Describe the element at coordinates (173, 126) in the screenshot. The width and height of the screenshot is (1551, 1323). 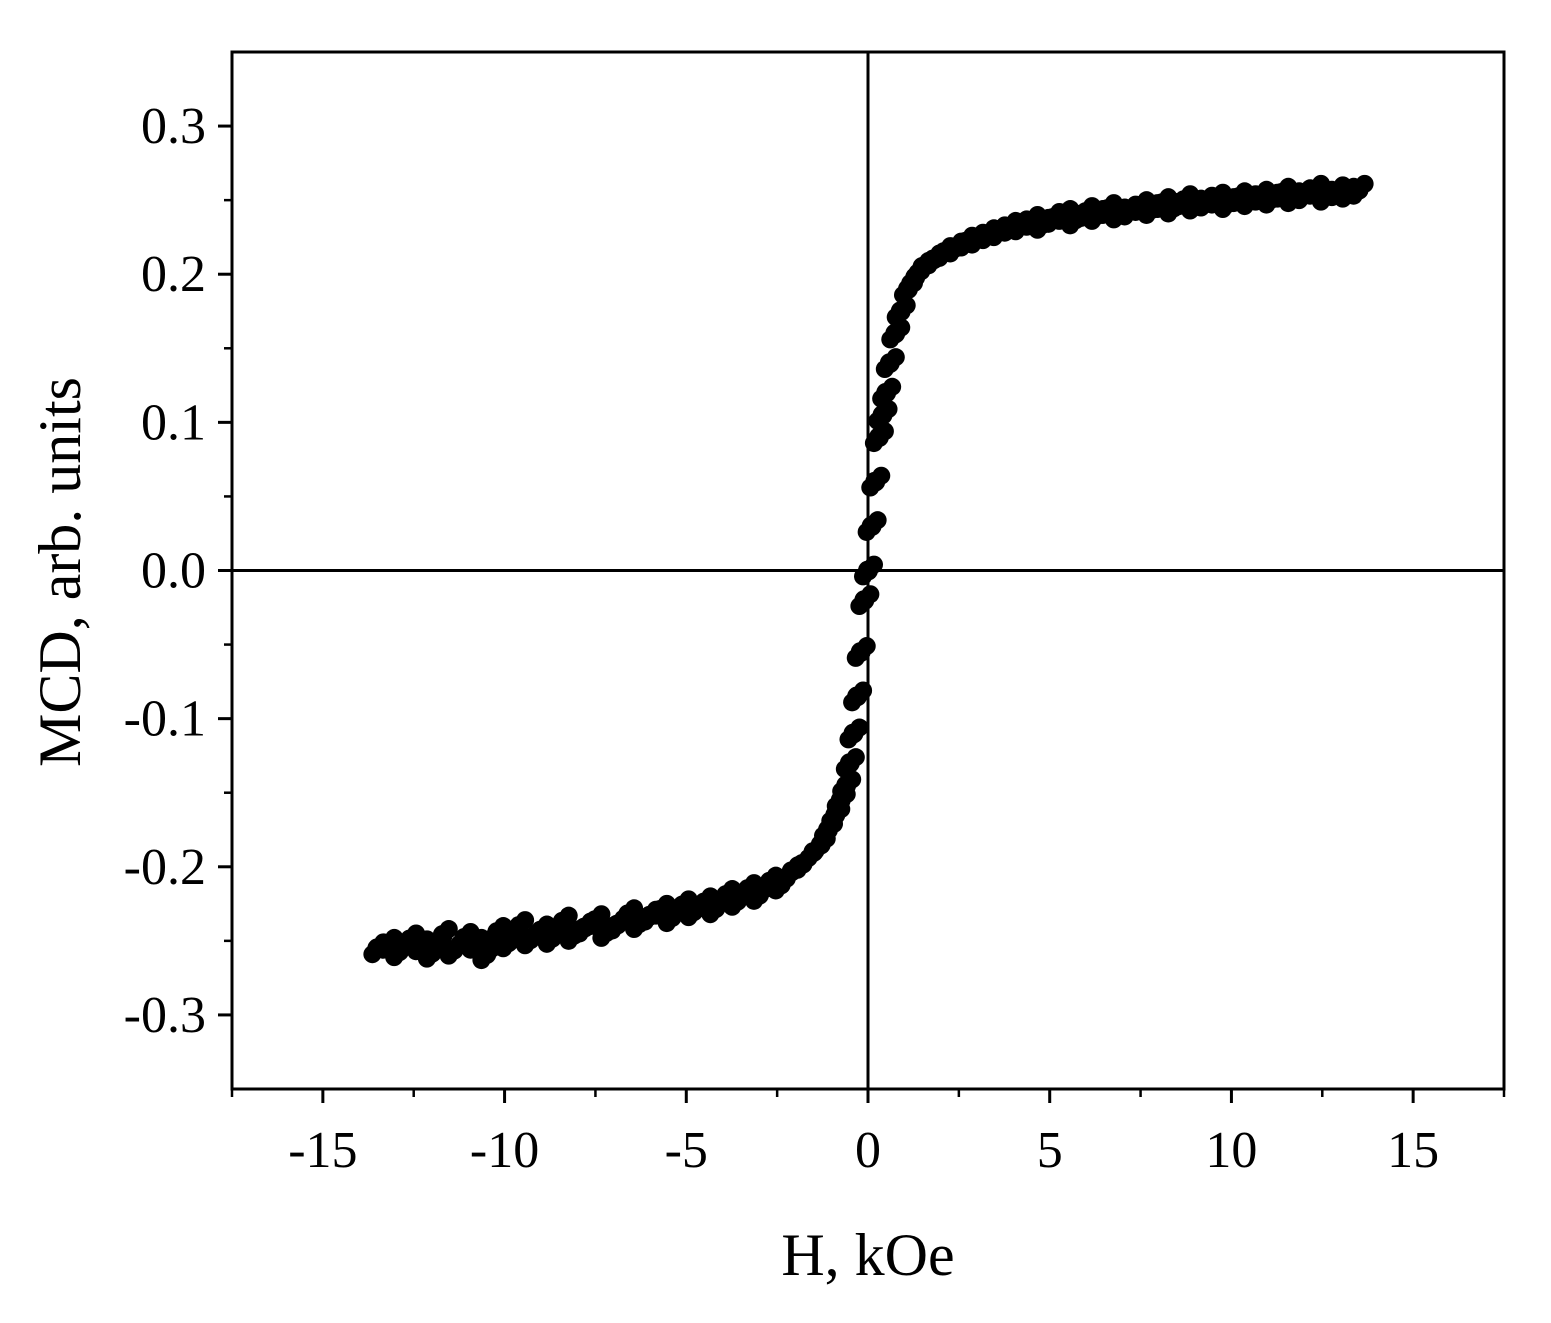
I see `y-tick-label: 0.3` at that location.